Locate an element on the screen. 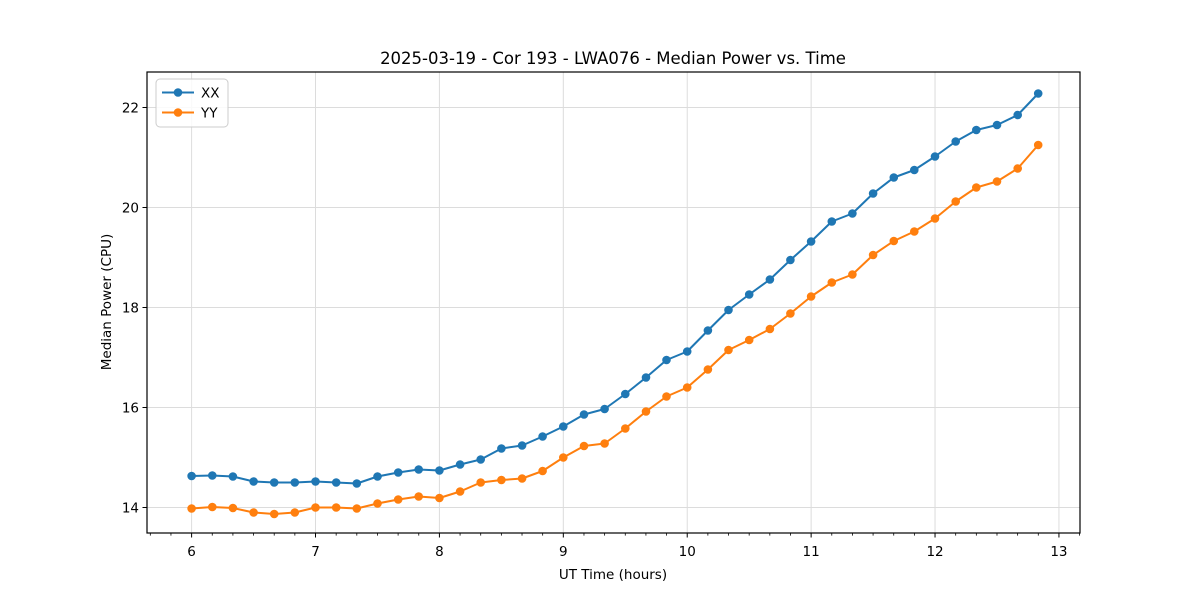 The width and height of the screenshot is (1200, 600). y-tick-label: 18 is located at coordinates (130, 308).